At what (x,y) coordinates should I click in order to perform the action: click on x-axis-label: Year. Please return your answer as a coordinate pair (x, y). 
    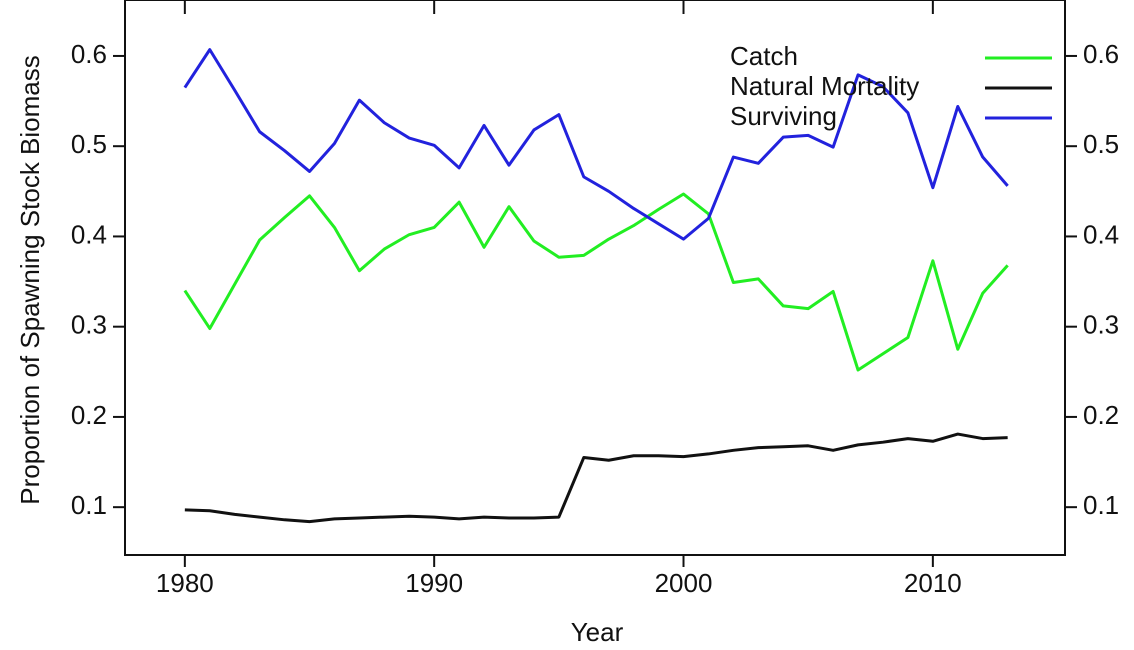
    Looking at the image, I should click on (597, 632).